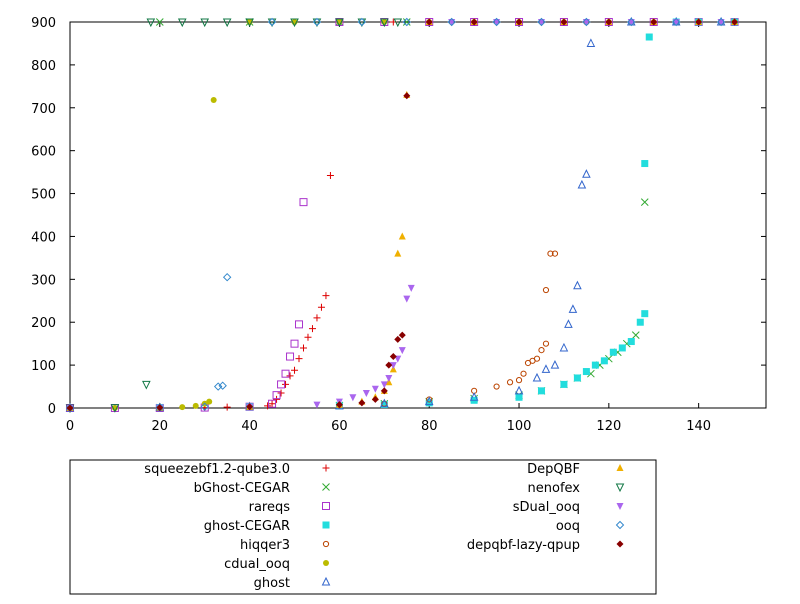 Image resolution: width=800 pixels, height=604 pixels. Describe the element at coordinates (265, 545) in the screenshot. I see `legend-label: hiqqer3` at that location.